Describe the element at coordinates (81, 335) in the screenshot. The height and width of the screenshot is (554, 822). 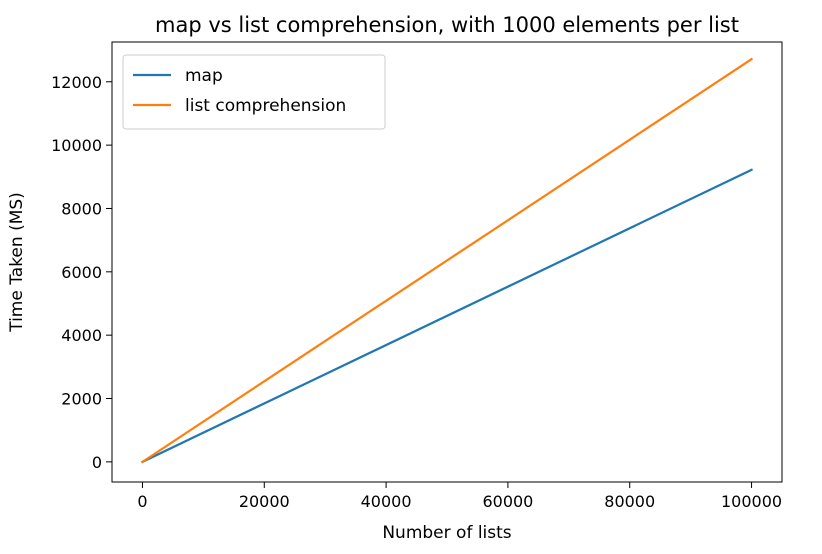
I see `y-tick-label: 4000` at that location.